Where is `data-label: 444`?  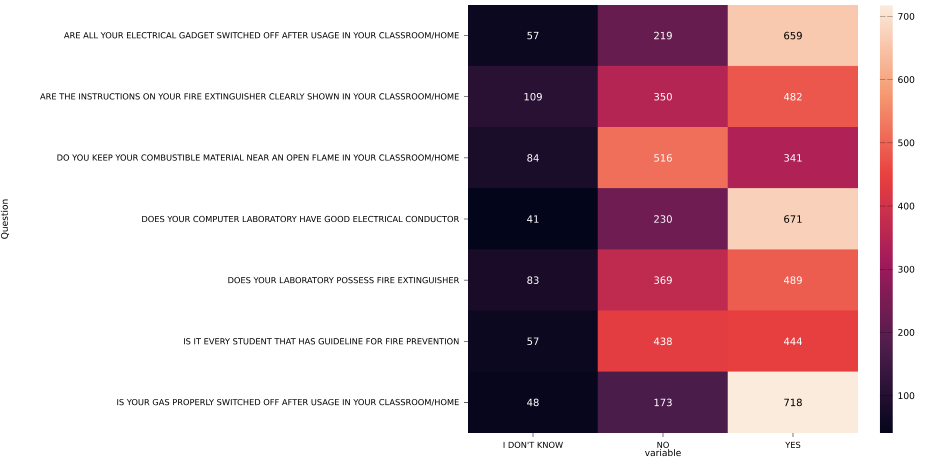 data-label: 444 is located at coordinates (793, 341).